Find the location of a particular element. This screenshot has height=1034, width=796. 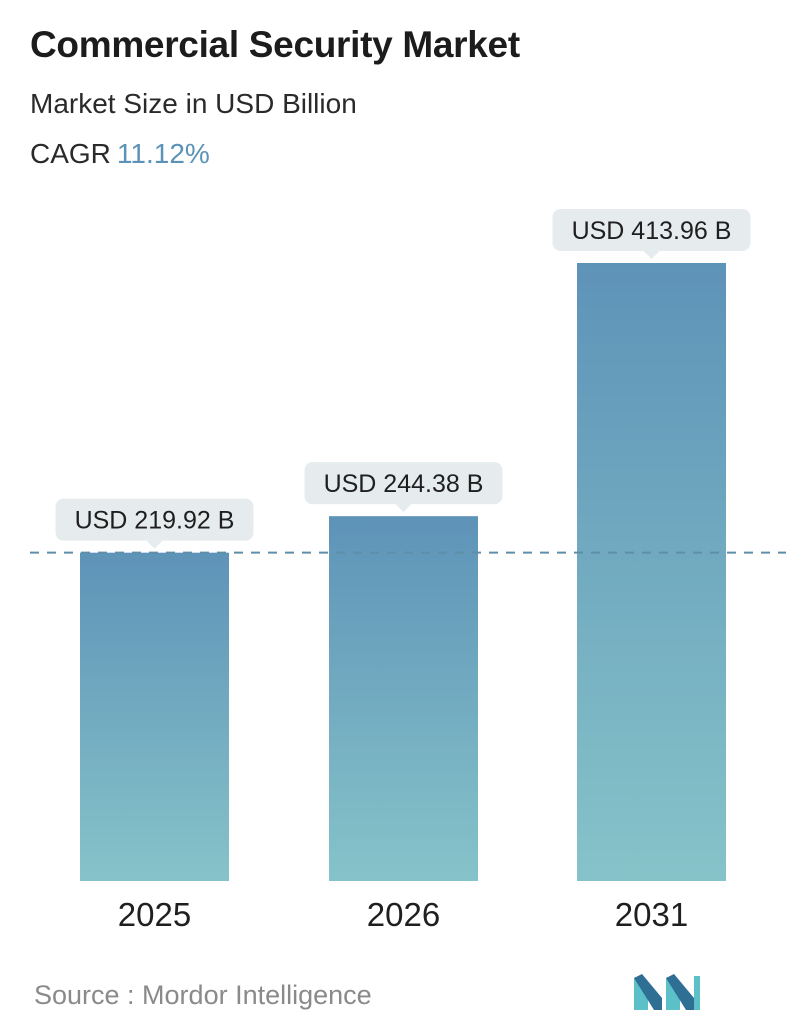

data-label-2026: USD 244.38 B is located at coordinates (403, 487).